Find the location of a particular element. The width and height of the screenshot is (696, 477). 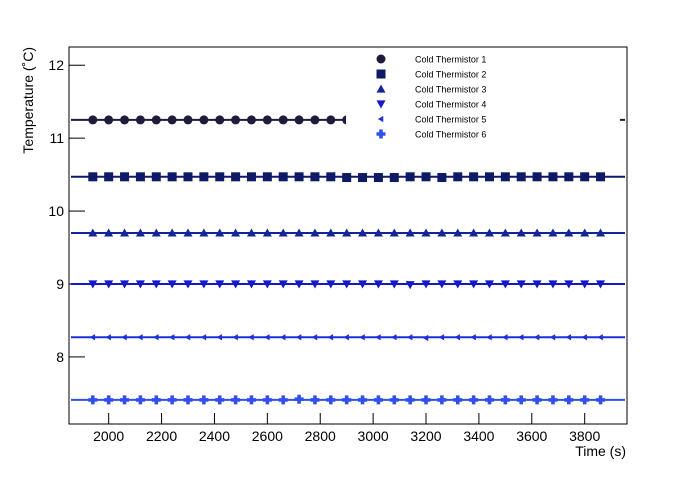

x-tick-label: 3400 is located at coordinates (478, 436).